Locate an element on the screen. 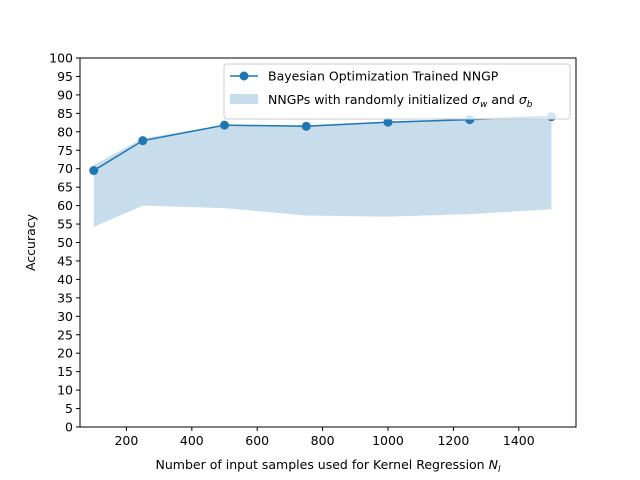 The height and width of the screenshot is (480, 640). y-tick-label: 35 is located at coordinates (65, 297).